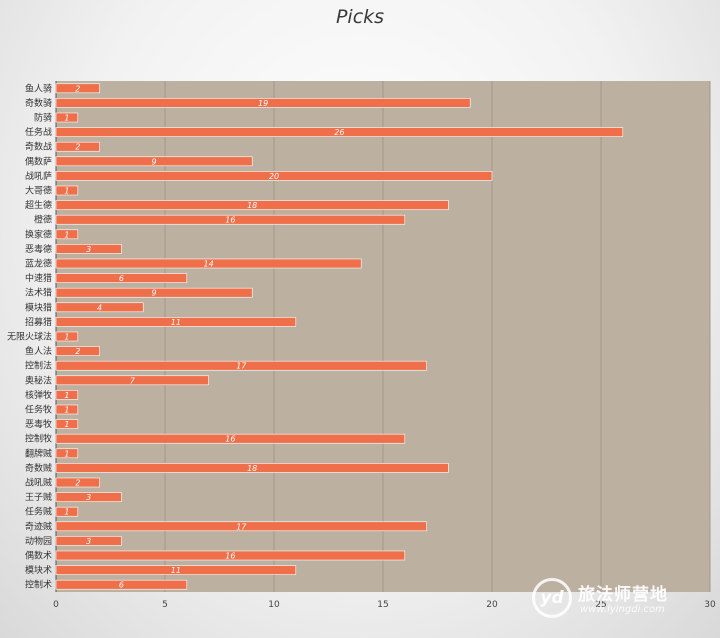 The image size is (720, 638). Describe the element at coordinates (38, 322) in the screenshot. I see `category-label: 招募猎` at that location.